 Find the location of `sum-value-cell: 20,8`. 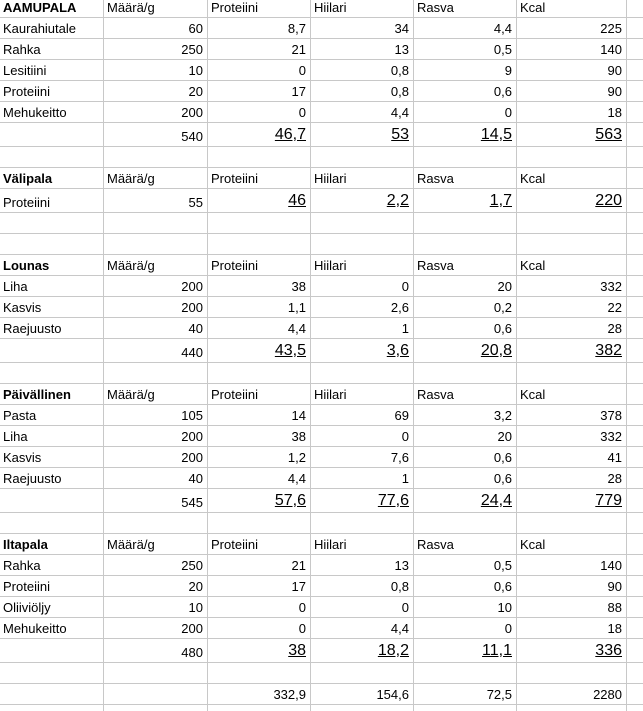

sum-value-cell: 20,8 is located at coordinates (465, 350).